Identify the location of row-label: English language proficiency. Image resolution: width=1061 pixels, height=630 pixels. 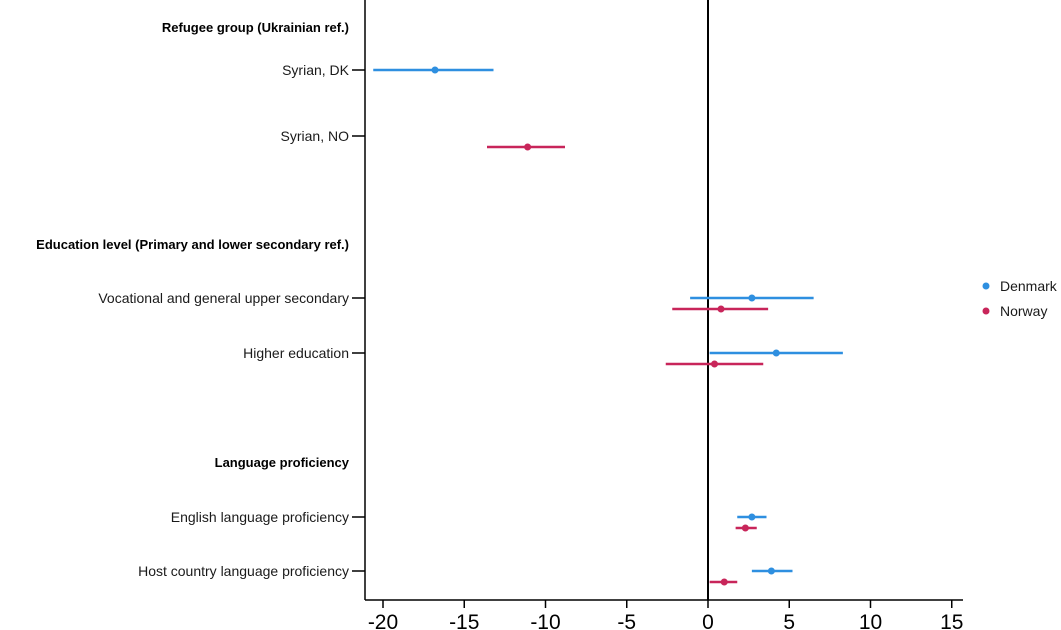
(260, 517).